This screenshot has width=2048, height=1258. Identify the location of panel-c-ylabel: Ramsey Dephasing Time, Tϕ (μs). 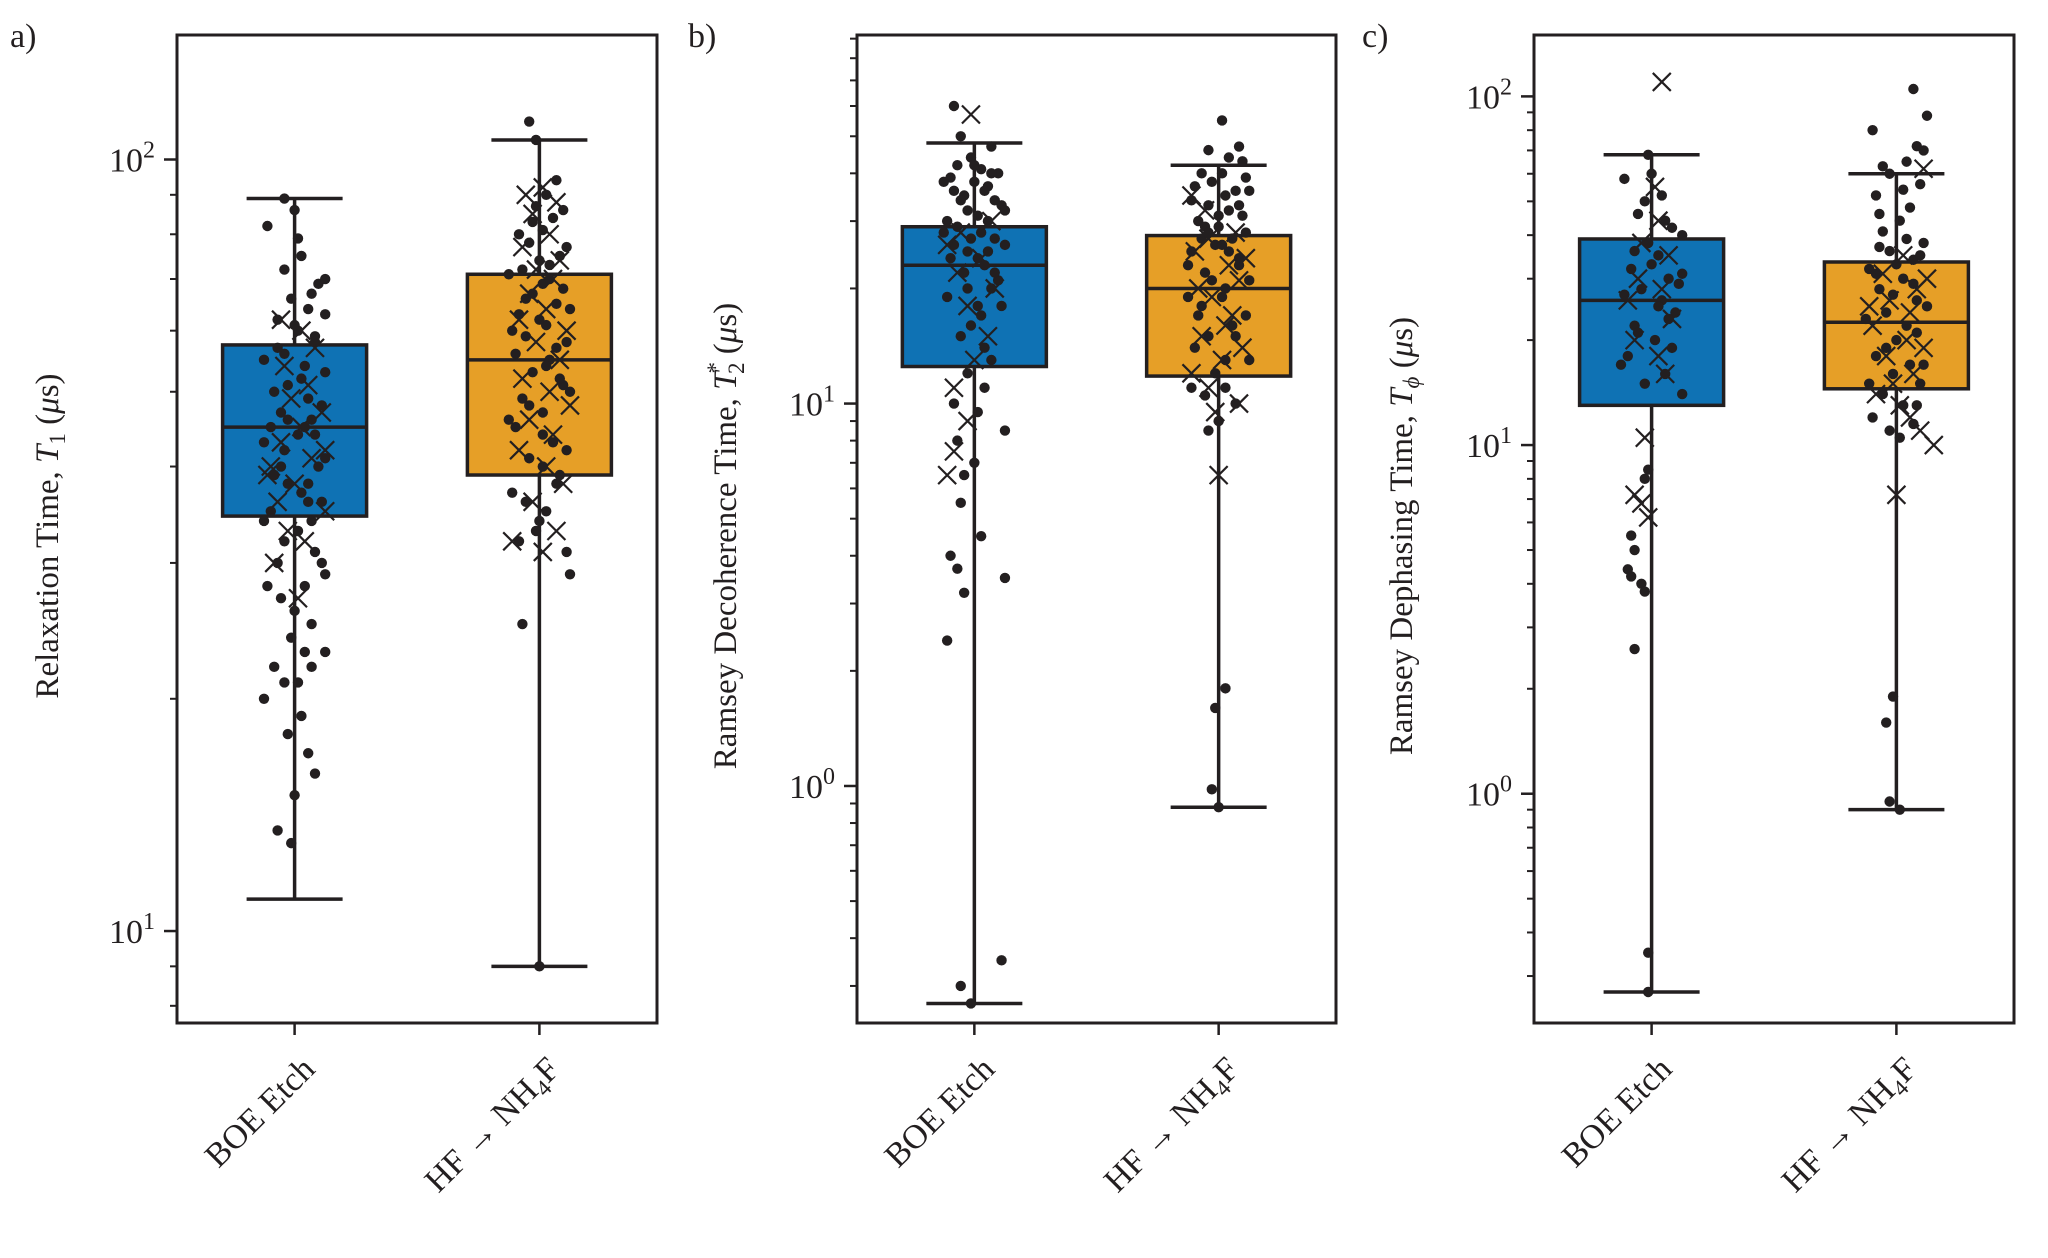
(1404, 536).